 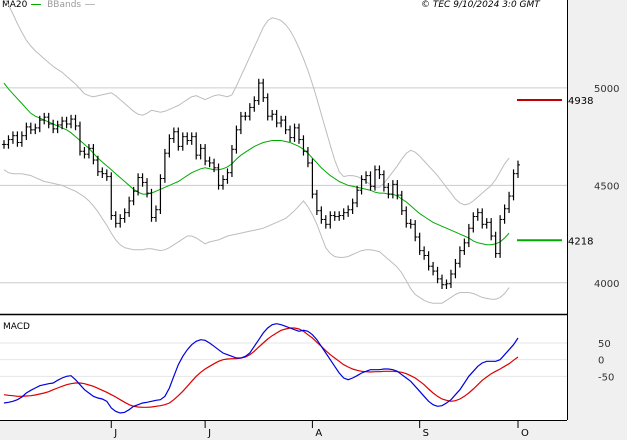 What do you see at coordinates (604, 344) in the screenshot?
I see `macd-tick-label: 50` at bounding box center [604, 344].